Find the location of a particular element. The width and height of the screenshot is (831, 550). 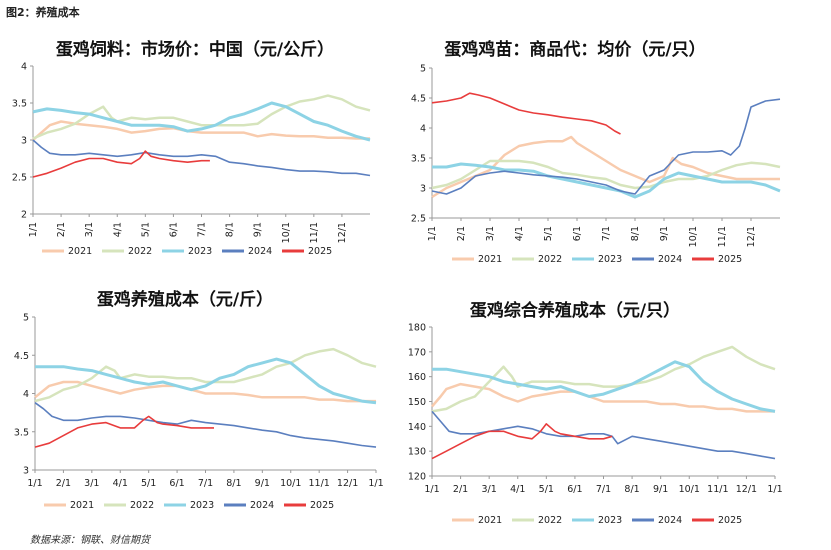

y-tick-label: 2 is located at coordinates (24, 215).